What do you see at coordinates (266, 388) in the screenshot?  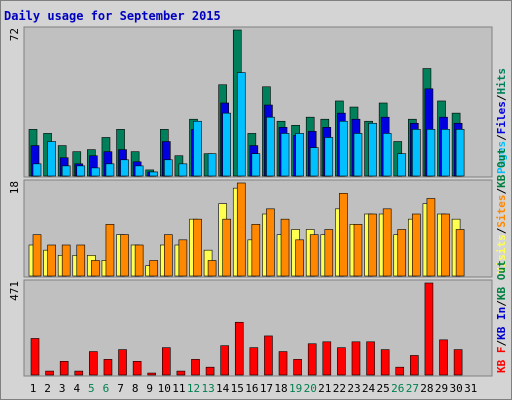 I see `day-label-17: 17` at bounding box center [266, 388].